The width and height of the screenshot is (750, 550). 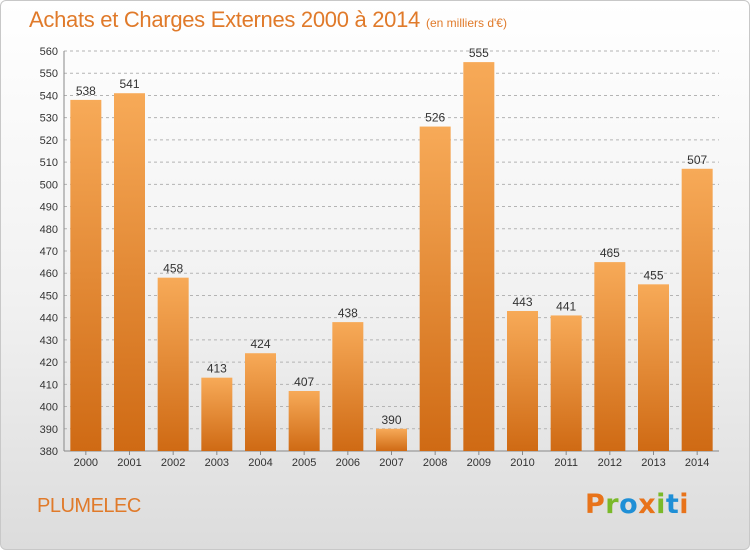 I want to click on y-tick-label: 520, so click(x=49, y=141).